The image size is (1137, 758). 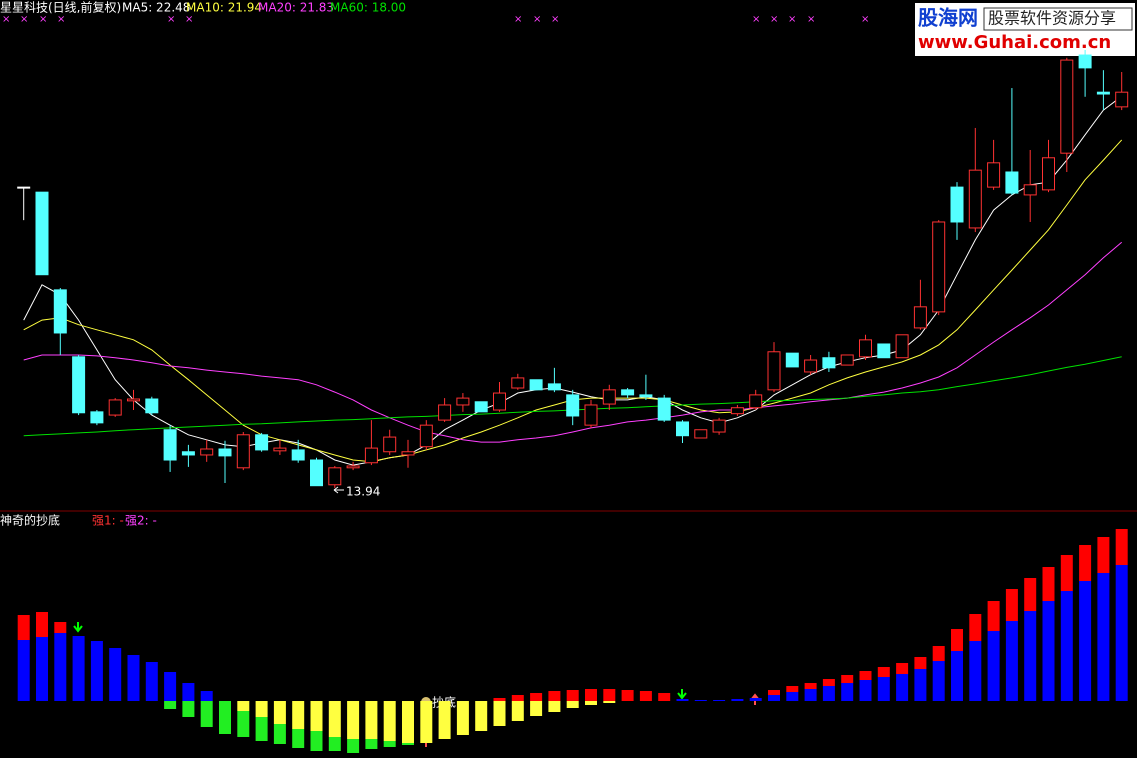 I want to click on low-label: 13.94, so click(x=363, y=492).